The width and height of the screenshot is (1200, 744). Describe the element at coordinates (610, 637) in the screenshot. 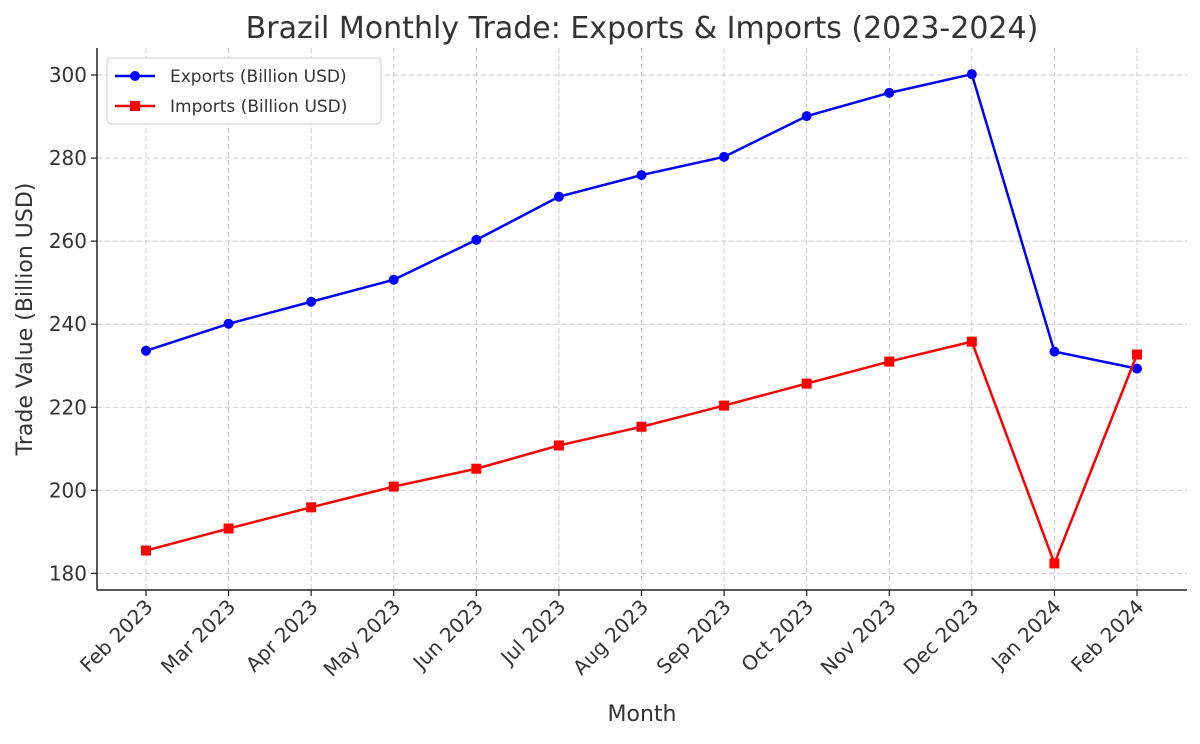

I see `x-tick-label: Aug 2023` at that location.